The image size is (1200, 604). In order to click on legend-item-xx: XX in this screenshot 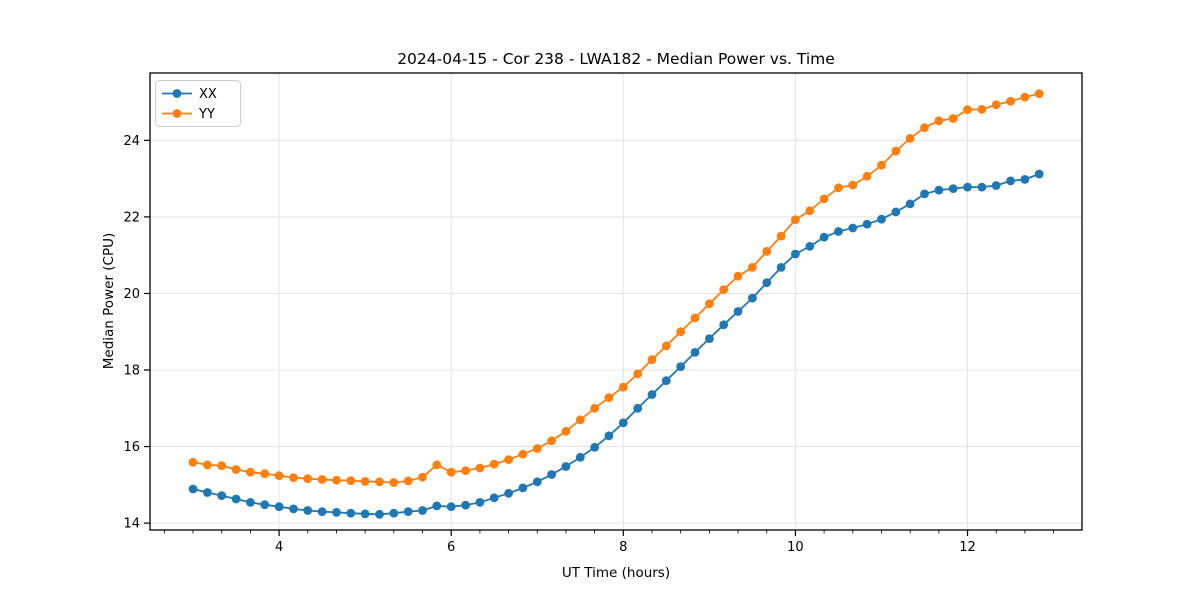, I will do `click(189, 94)`.